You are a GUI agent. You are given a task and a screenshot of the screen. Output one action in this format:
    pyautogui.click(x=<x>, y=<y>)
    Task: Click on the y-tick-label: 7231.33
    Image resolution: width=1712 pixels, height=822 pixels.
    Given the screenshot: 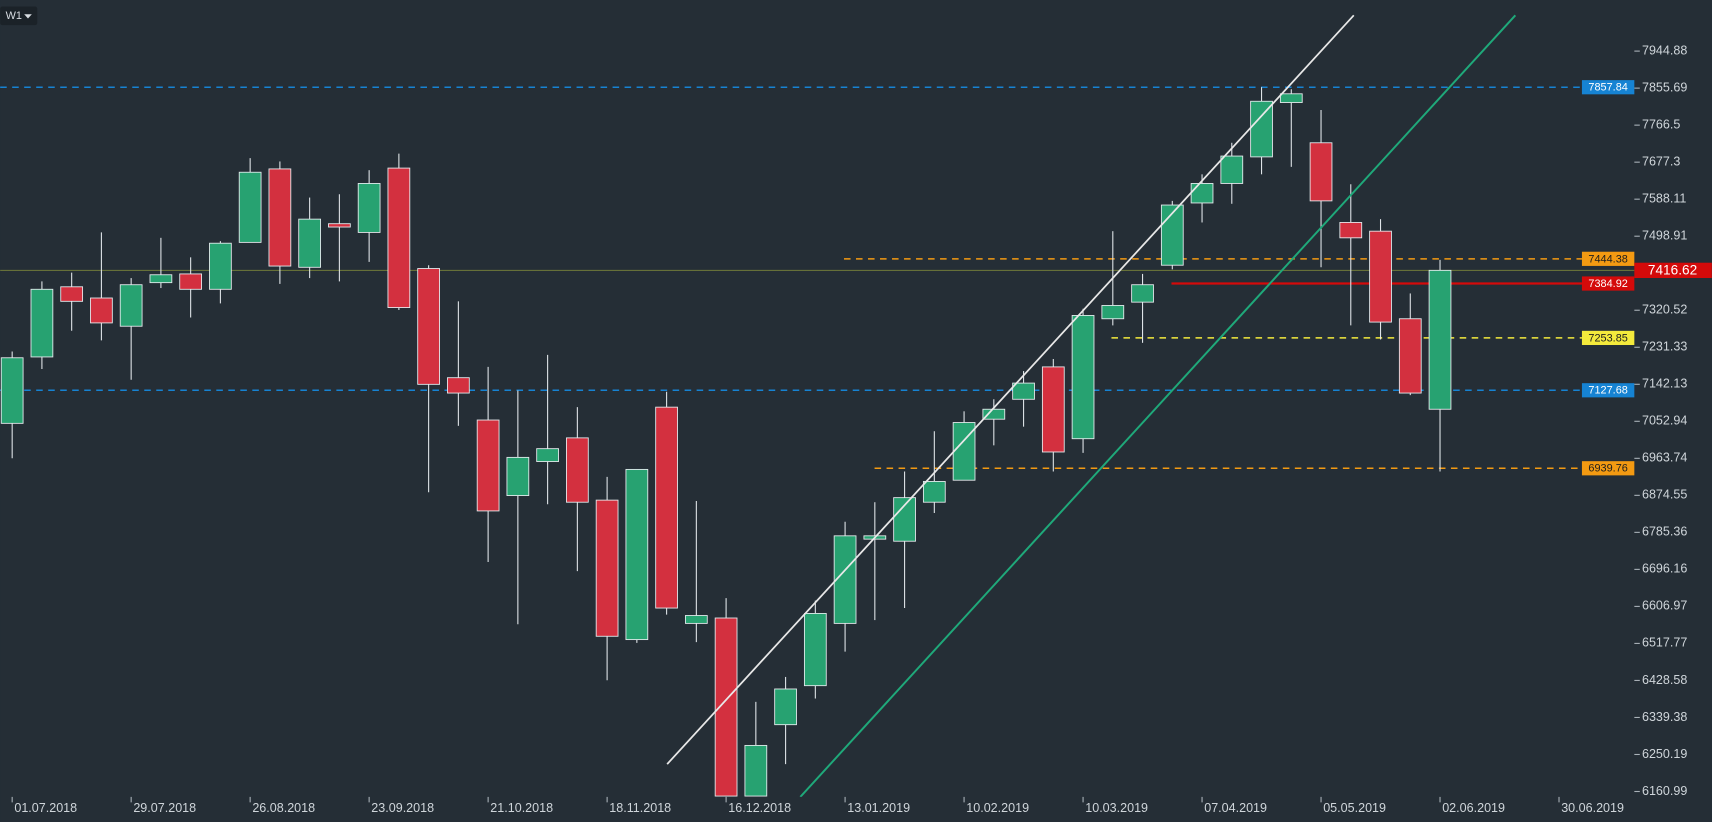 What is the action you would take?
    pyautogui.click(x=1664, y=347)
    